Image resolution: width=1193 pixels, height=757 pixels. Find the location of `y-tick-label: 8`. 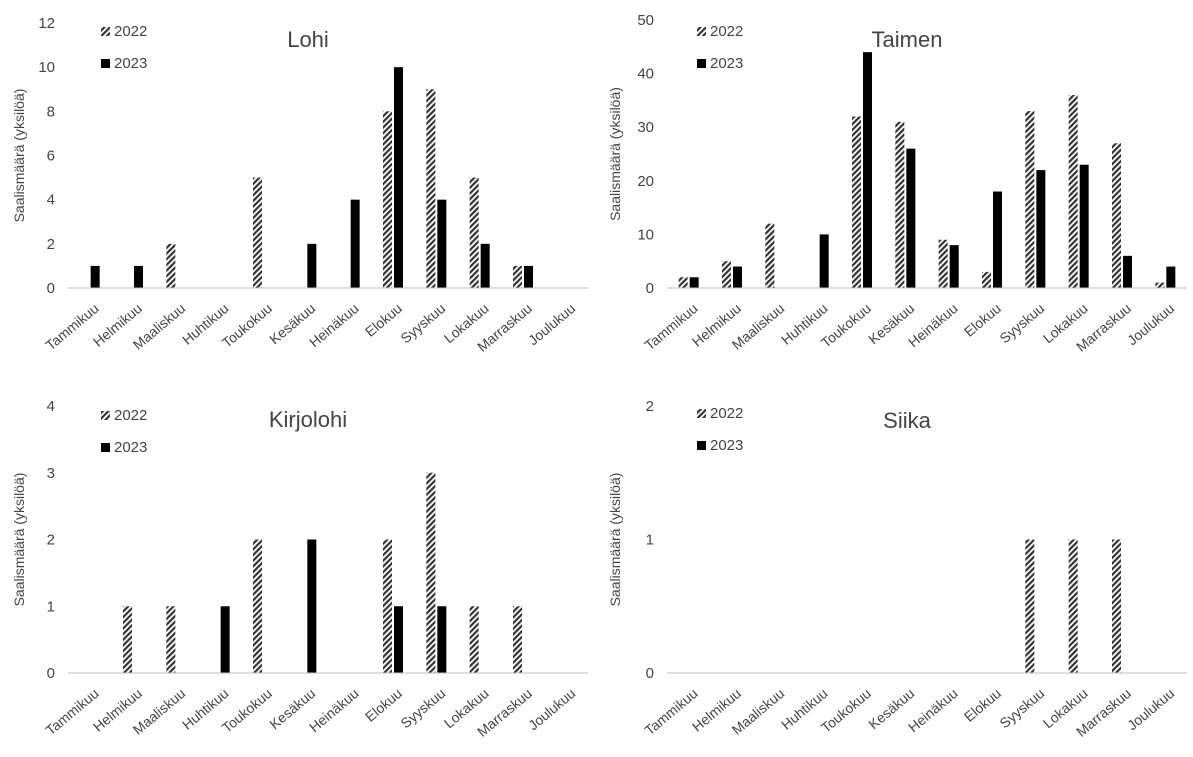

y-tick-label: 8 is located at coordinates (51, 111).